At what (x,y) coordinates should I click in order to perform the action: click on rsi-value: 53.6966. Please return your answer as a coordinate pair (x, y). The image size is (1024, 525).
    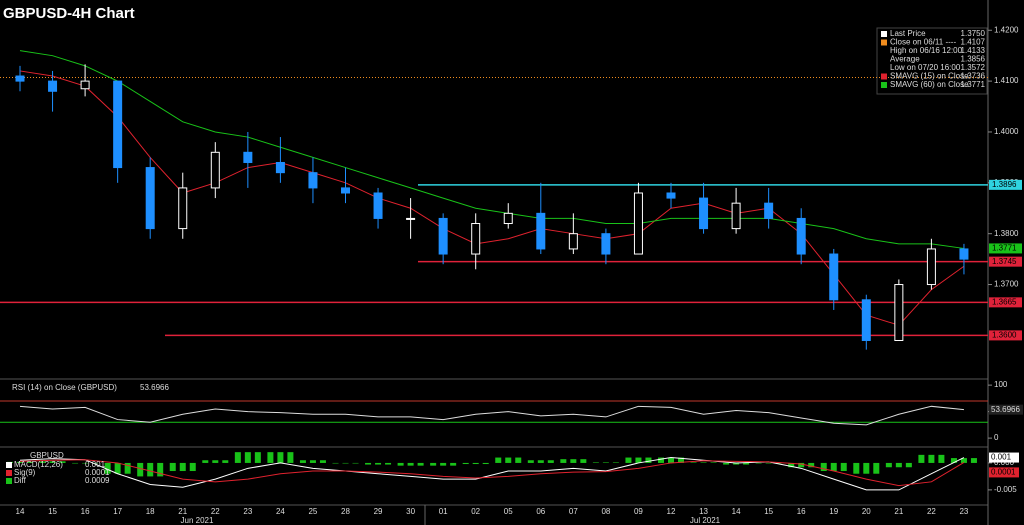
    Looking at the image, I should click on (154, 387).